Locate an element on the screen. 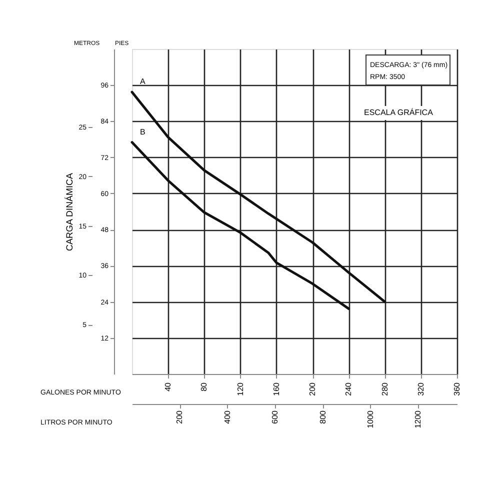  y2-axis-title: CARGA DINÁMICA is located at coordinates (69, 212).